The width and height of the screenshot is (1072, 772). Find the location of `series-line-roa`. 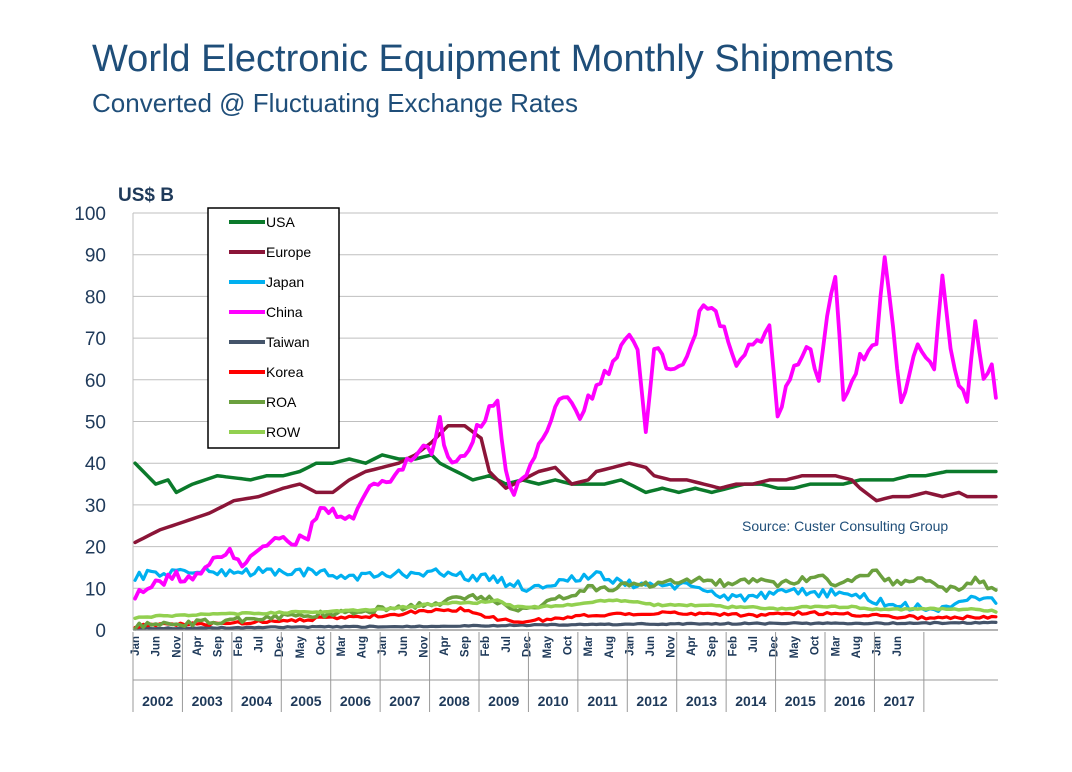

series-line-roa is located at coordinates (565, 599).